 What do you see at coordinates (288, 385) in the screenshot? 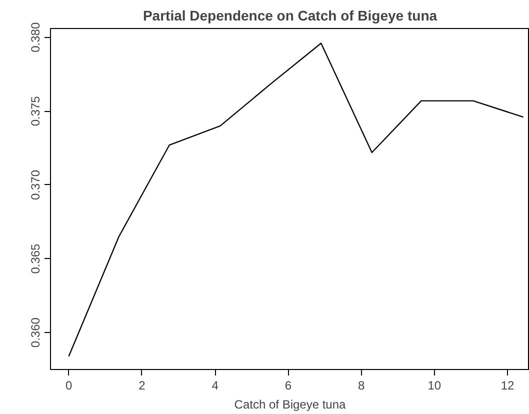
I see `x-tick-label: 6` at bounding box center [288, 385].